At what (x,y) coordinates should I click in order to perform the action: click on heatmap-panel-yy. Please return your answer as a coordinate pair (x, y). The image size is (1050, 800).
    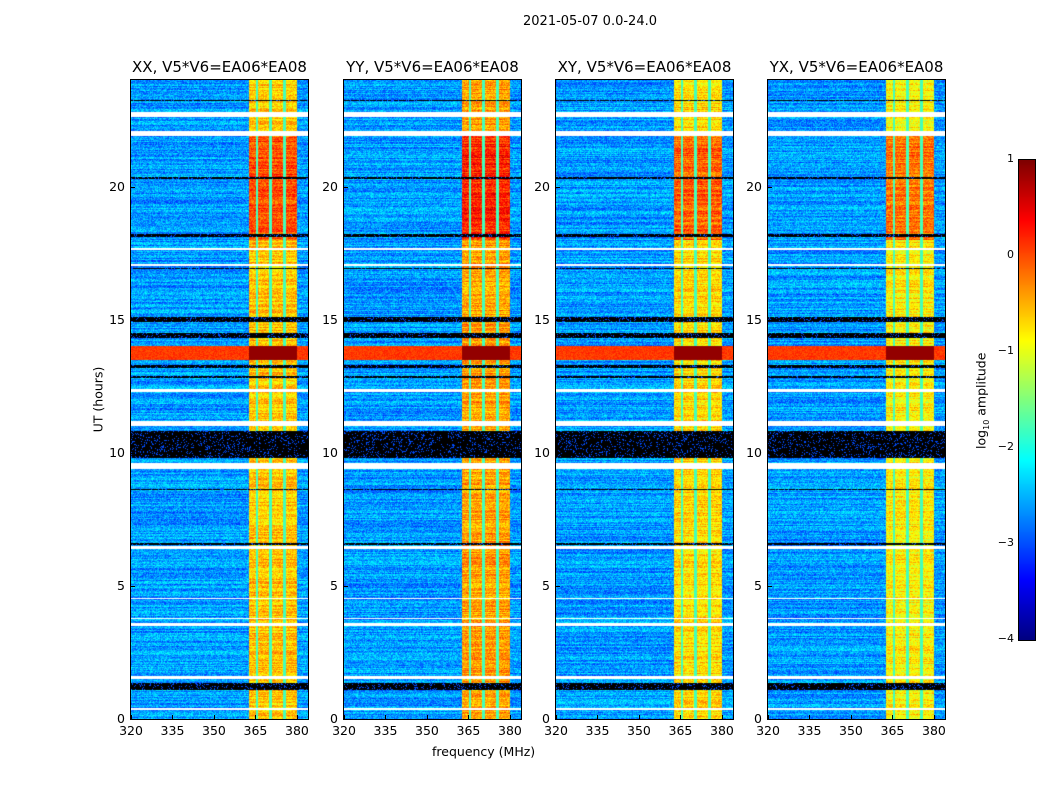
    Looking at the image, I should click on (432, 399).